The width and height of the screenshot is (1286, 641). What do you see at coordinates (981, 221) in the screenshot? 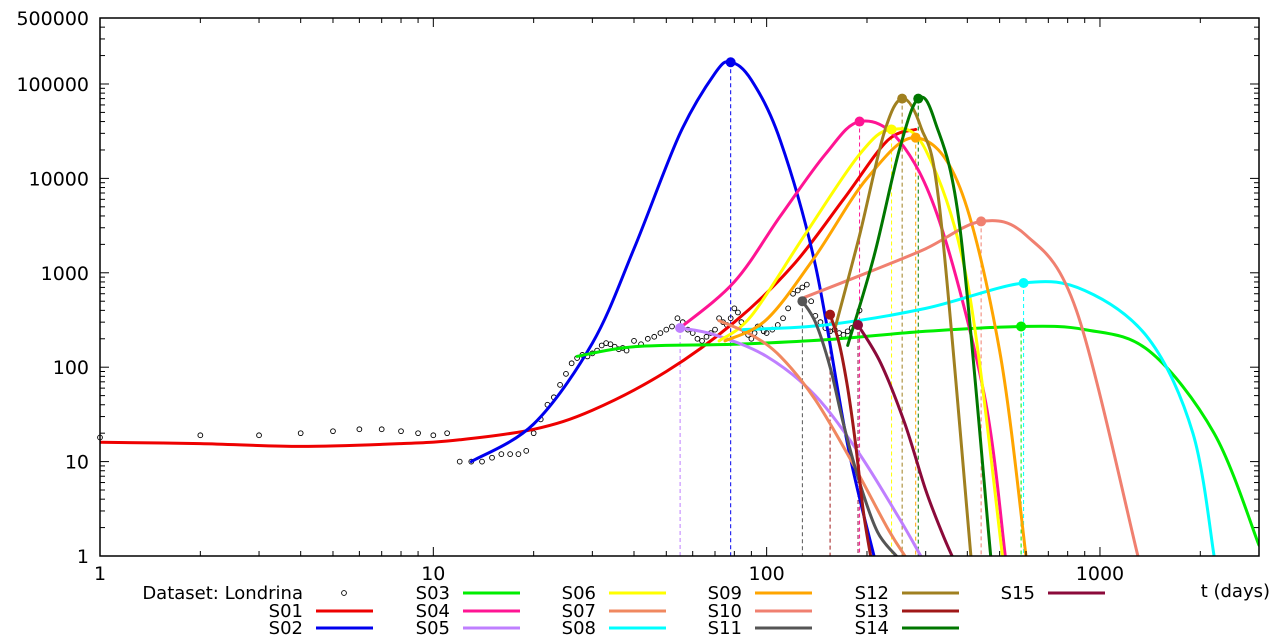
I see `peak-marker-s10` at bounding box center [981, 221].